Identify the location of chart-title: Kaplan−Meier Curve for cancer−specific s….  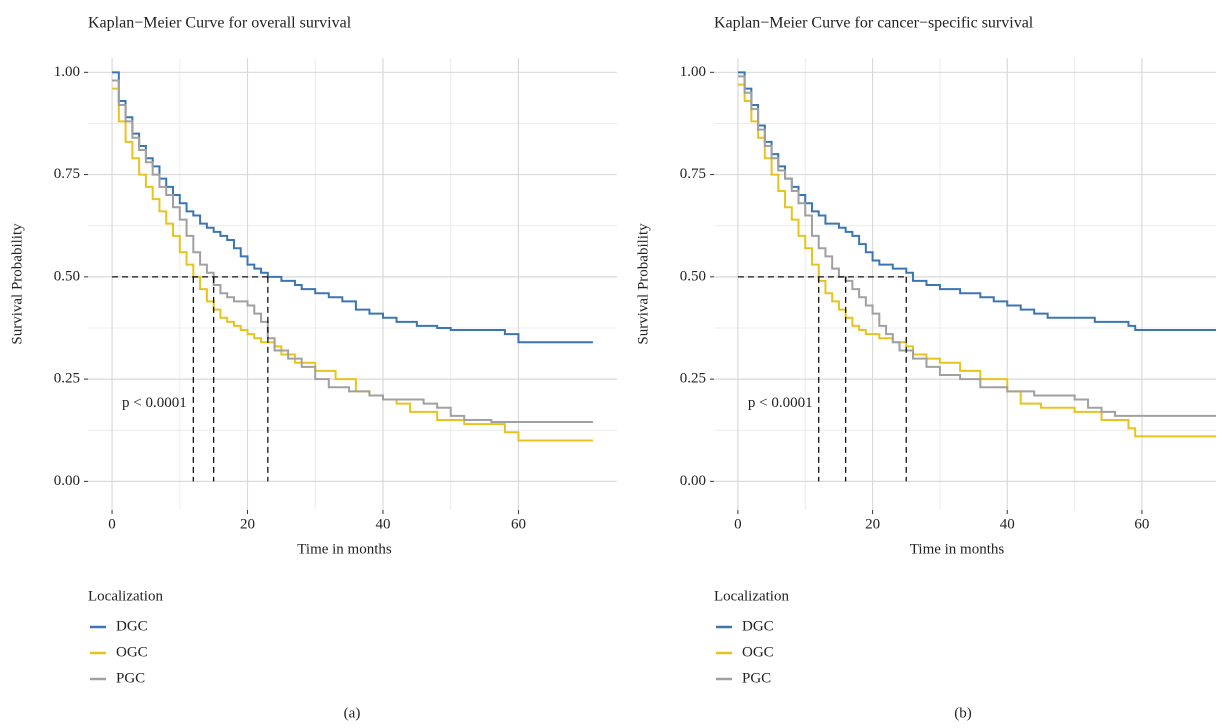
(874, 23).